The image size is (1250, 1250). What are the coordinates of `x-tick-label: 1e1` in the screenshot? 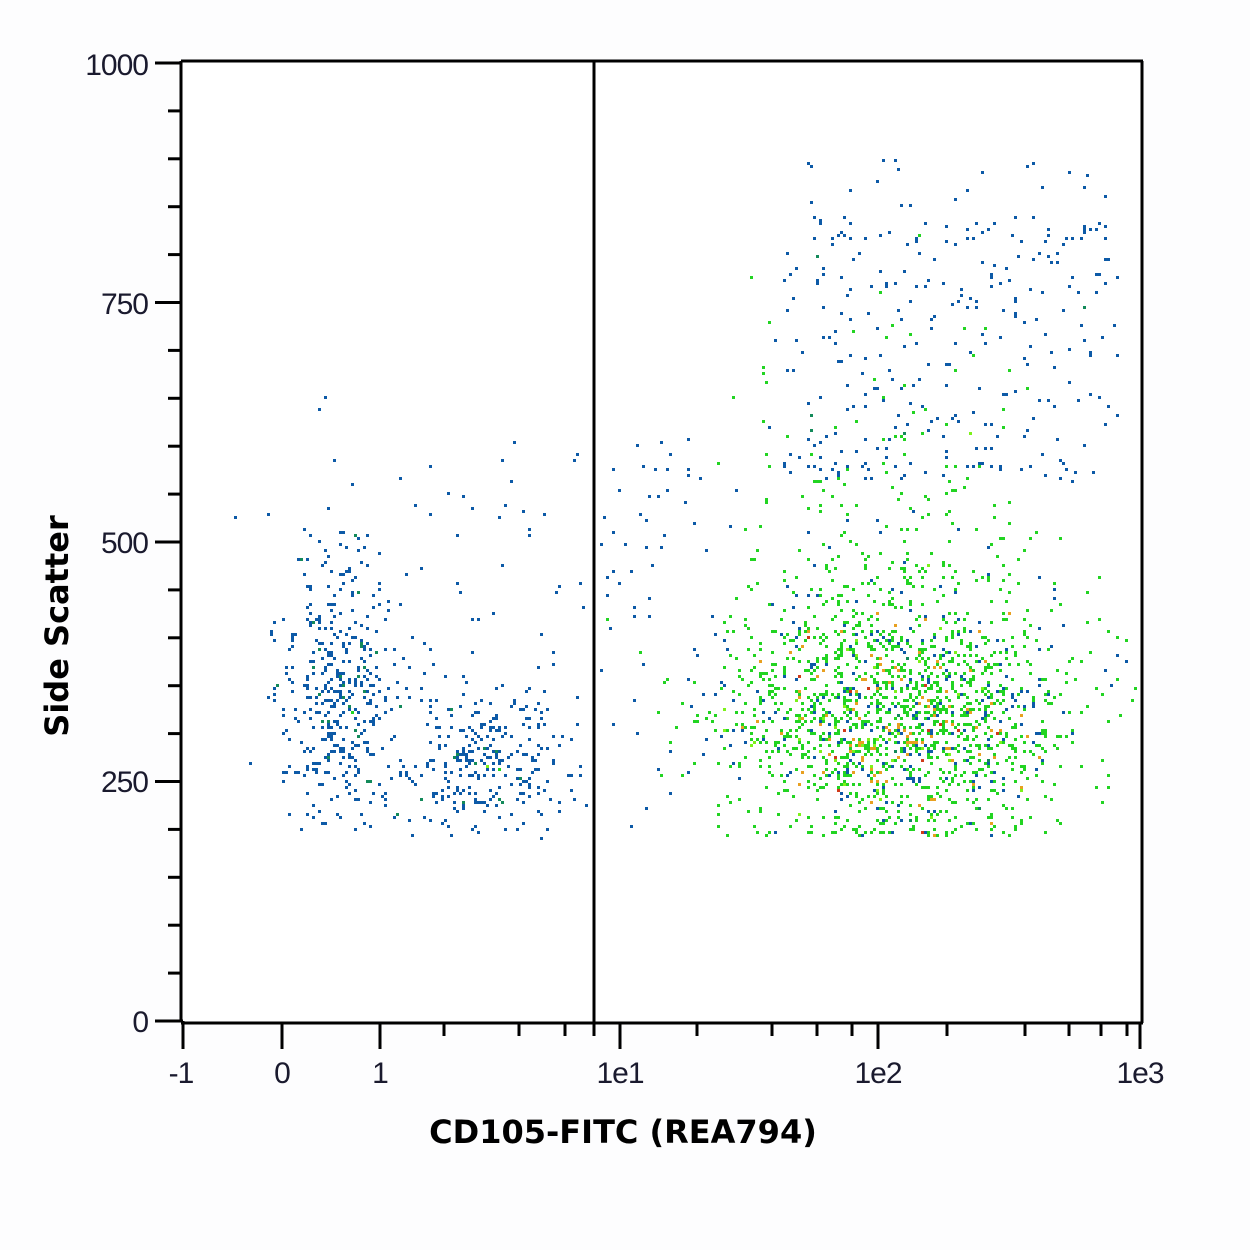 It's located at (619, 1073).